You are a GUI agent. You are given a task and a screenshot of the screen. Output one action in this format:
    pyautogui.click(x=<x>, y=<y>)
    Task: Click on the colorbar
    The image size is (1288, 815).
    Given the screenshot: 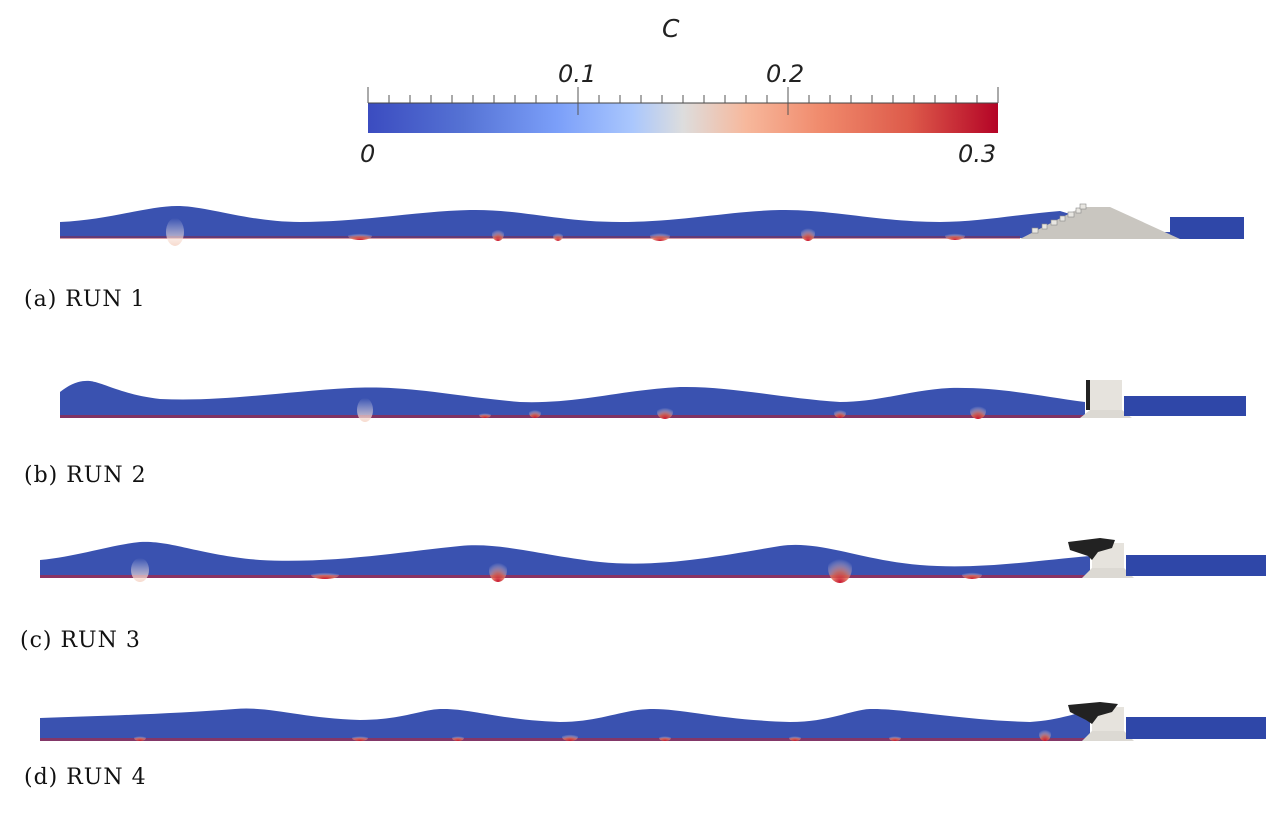 What is the action you would take?
    pyautogui.click(x=683, y=110)
    